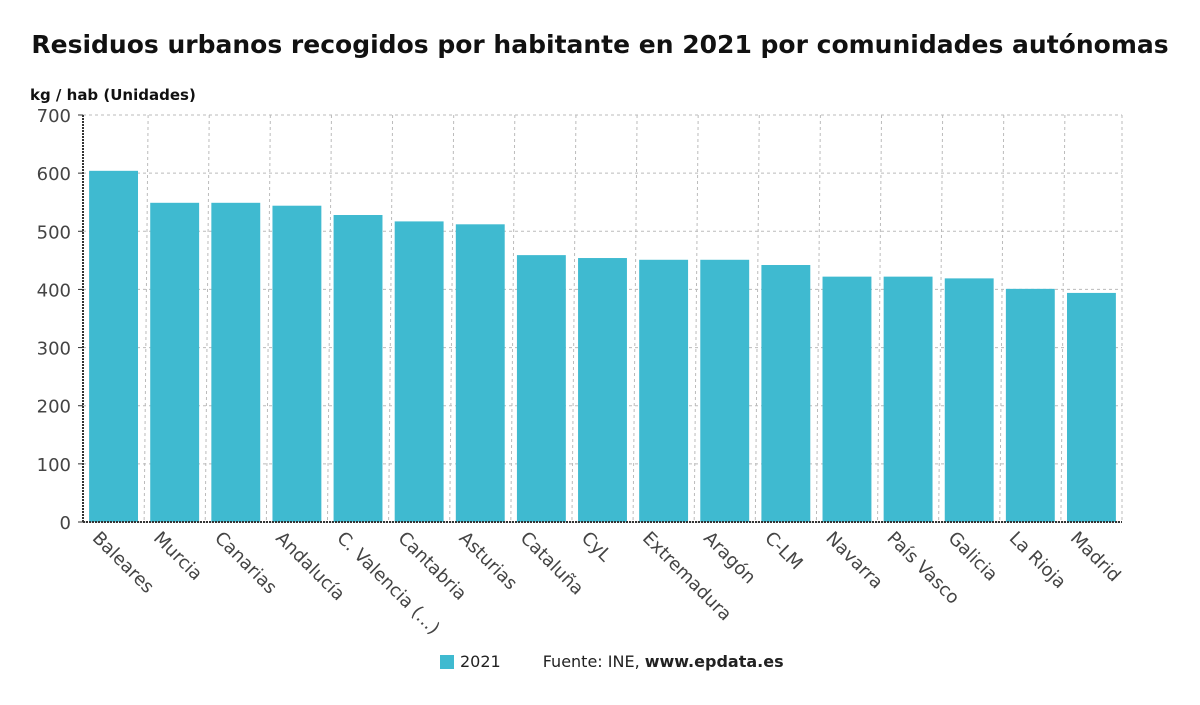  Describe the element at coordinates (114, 346) in the screenshot. I see `bar-baleares` at that location.